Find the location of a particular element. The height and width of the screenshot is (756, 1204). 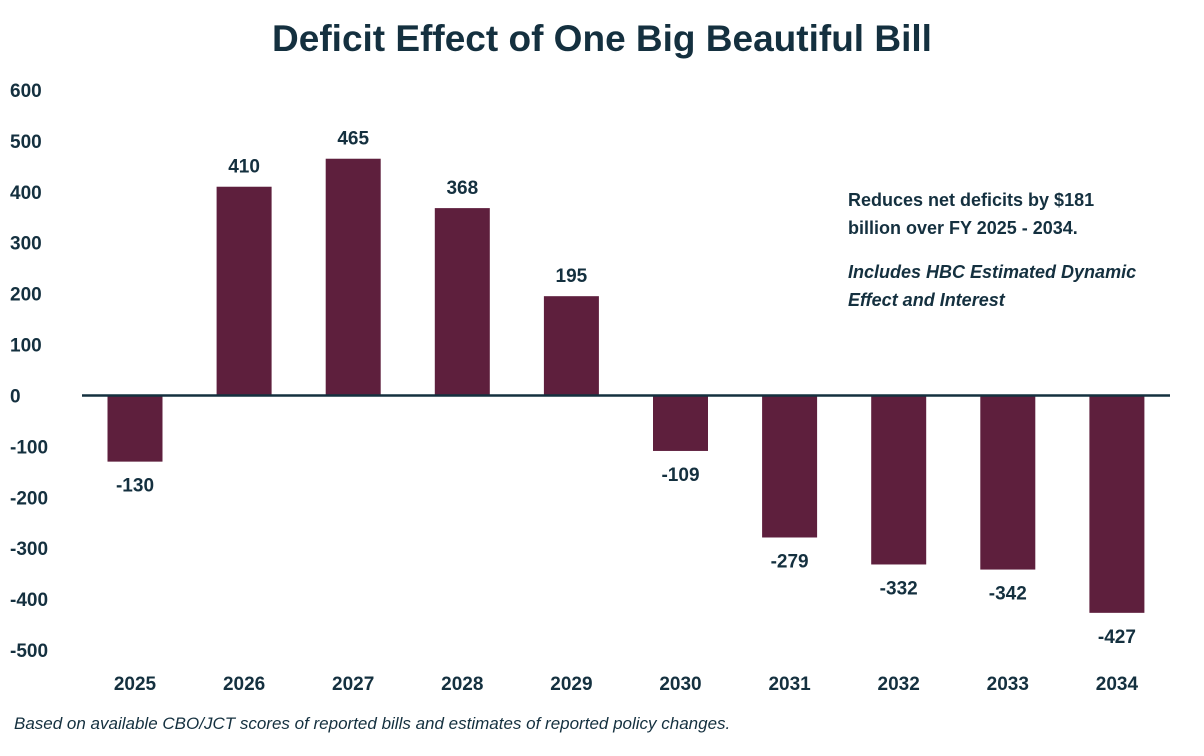

data-label: 465 is located at coordinates (353, 139).